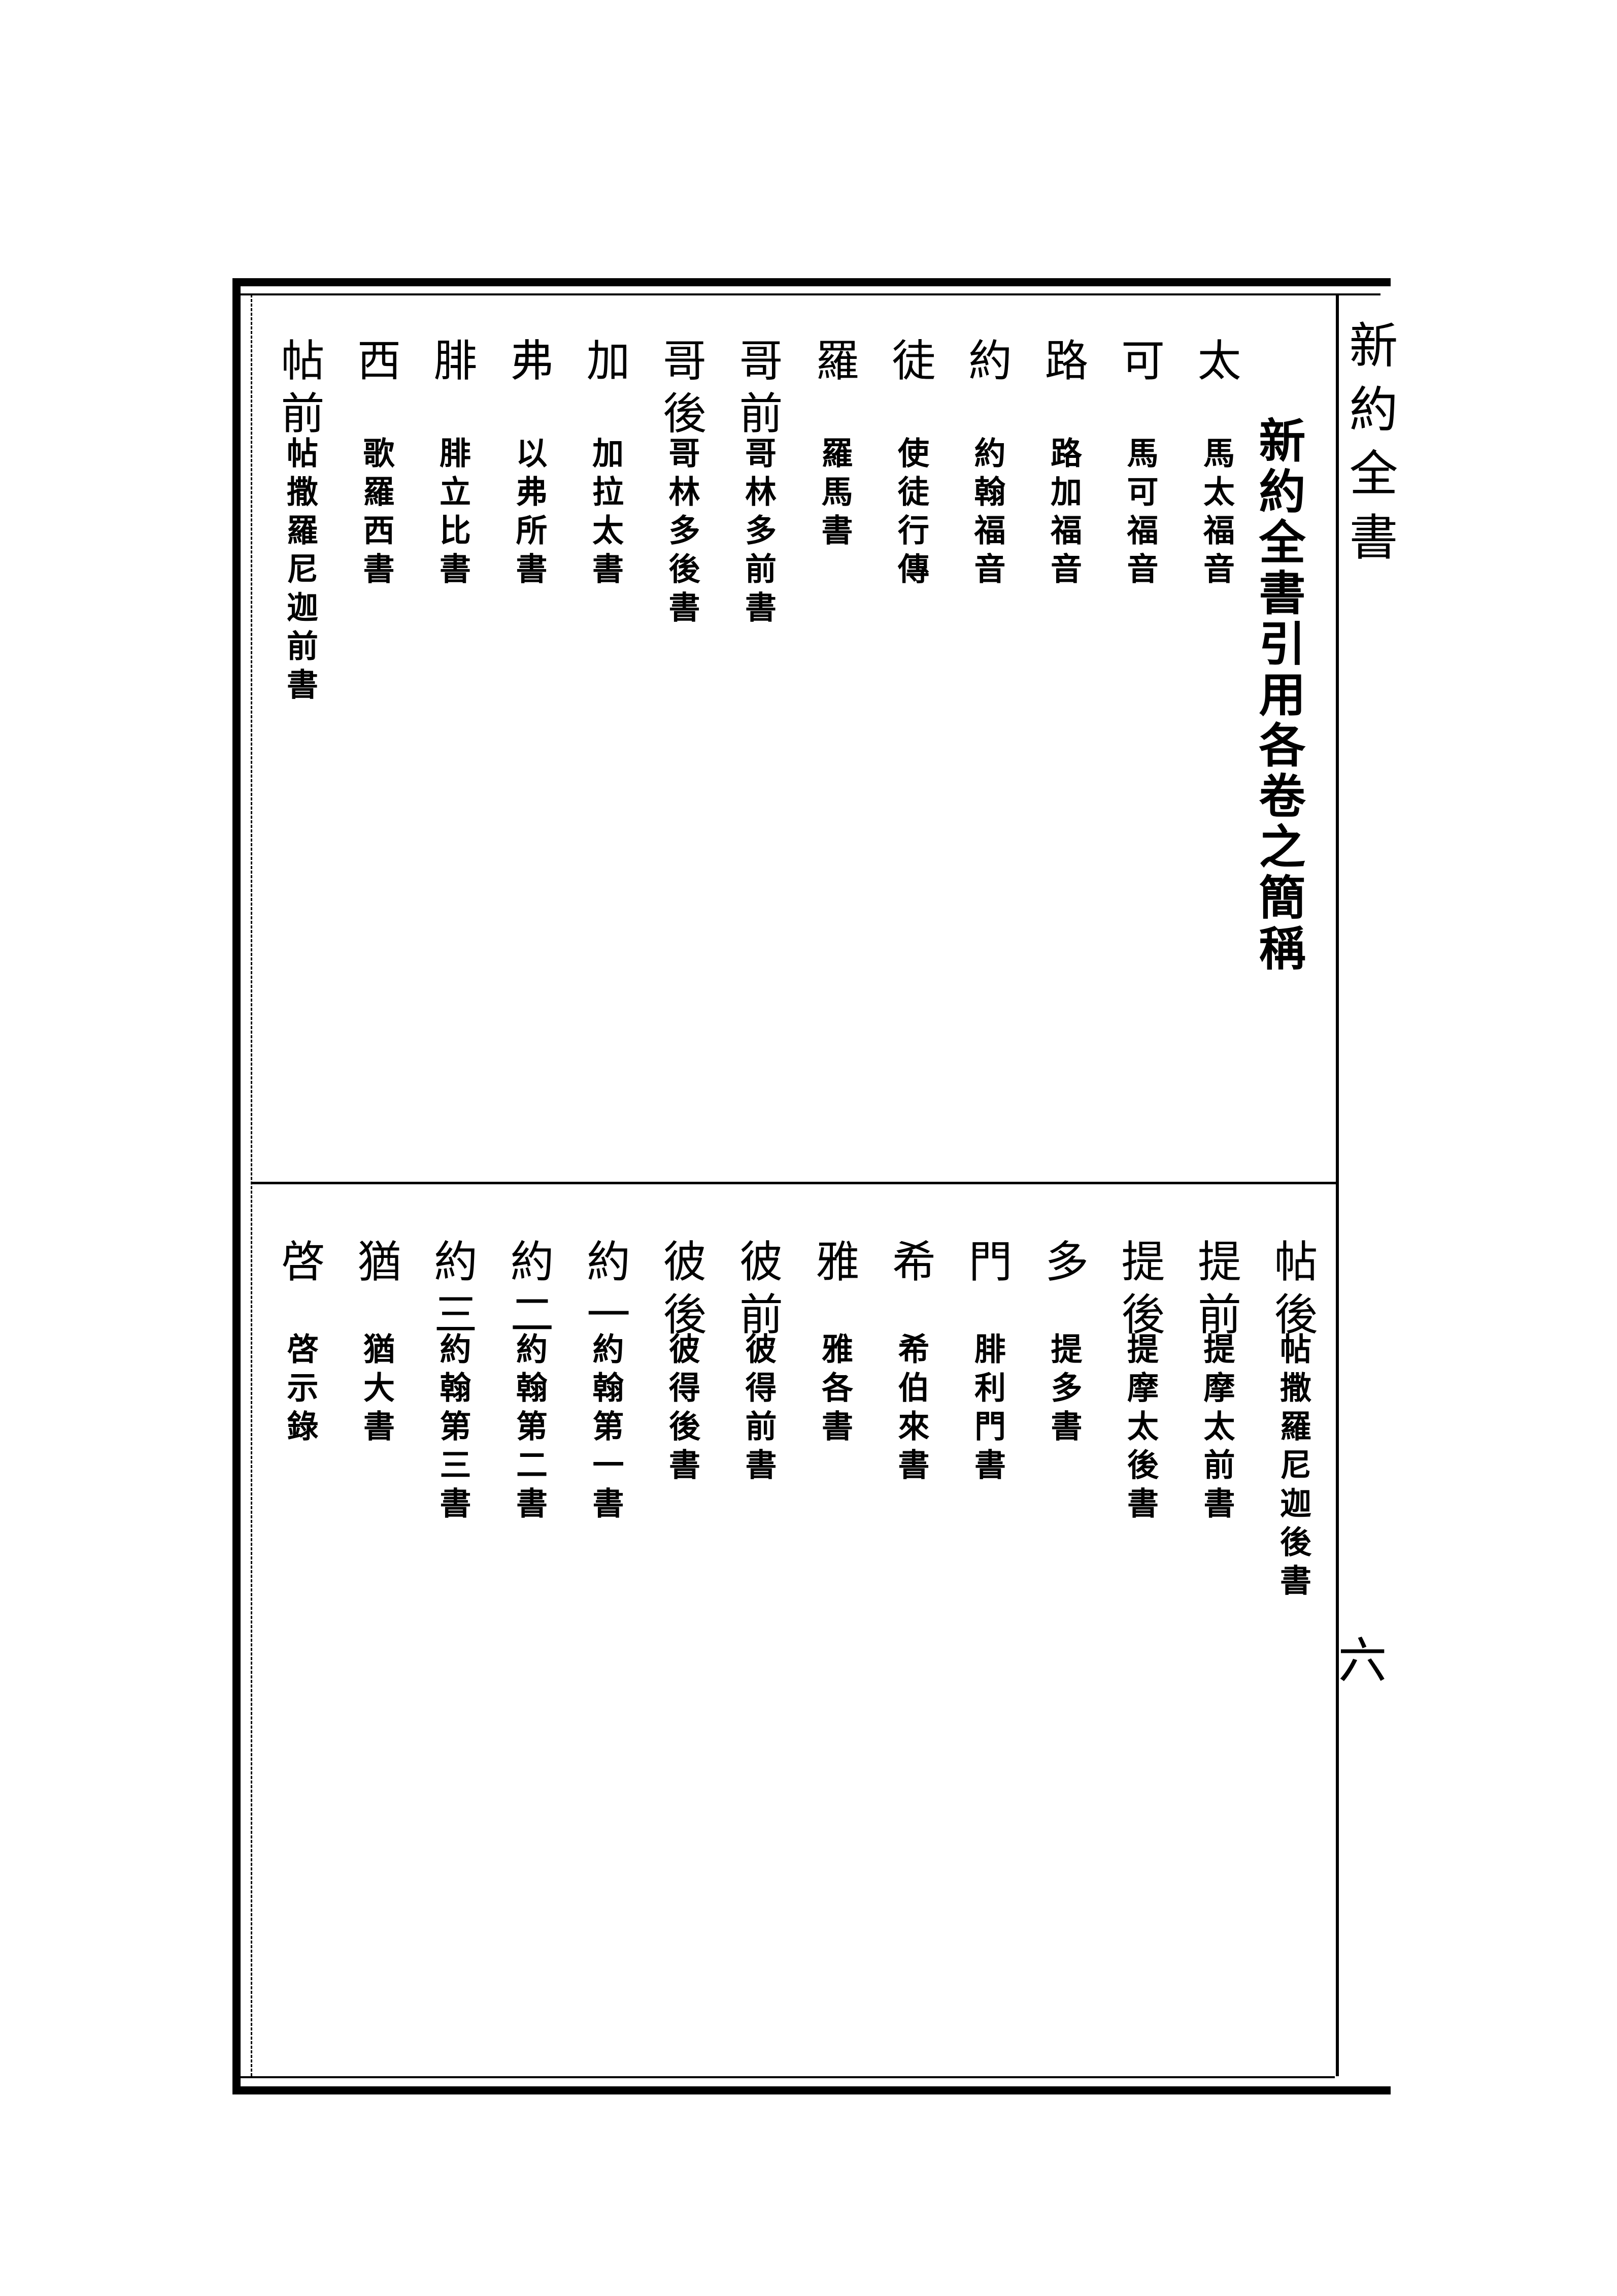 This screenshot has width=1617, height=2296. What do you see at coordinates (834, 495) in the screenshot?
I see `entry-full-name: 羅馬書` at bounding box center [834, 495].